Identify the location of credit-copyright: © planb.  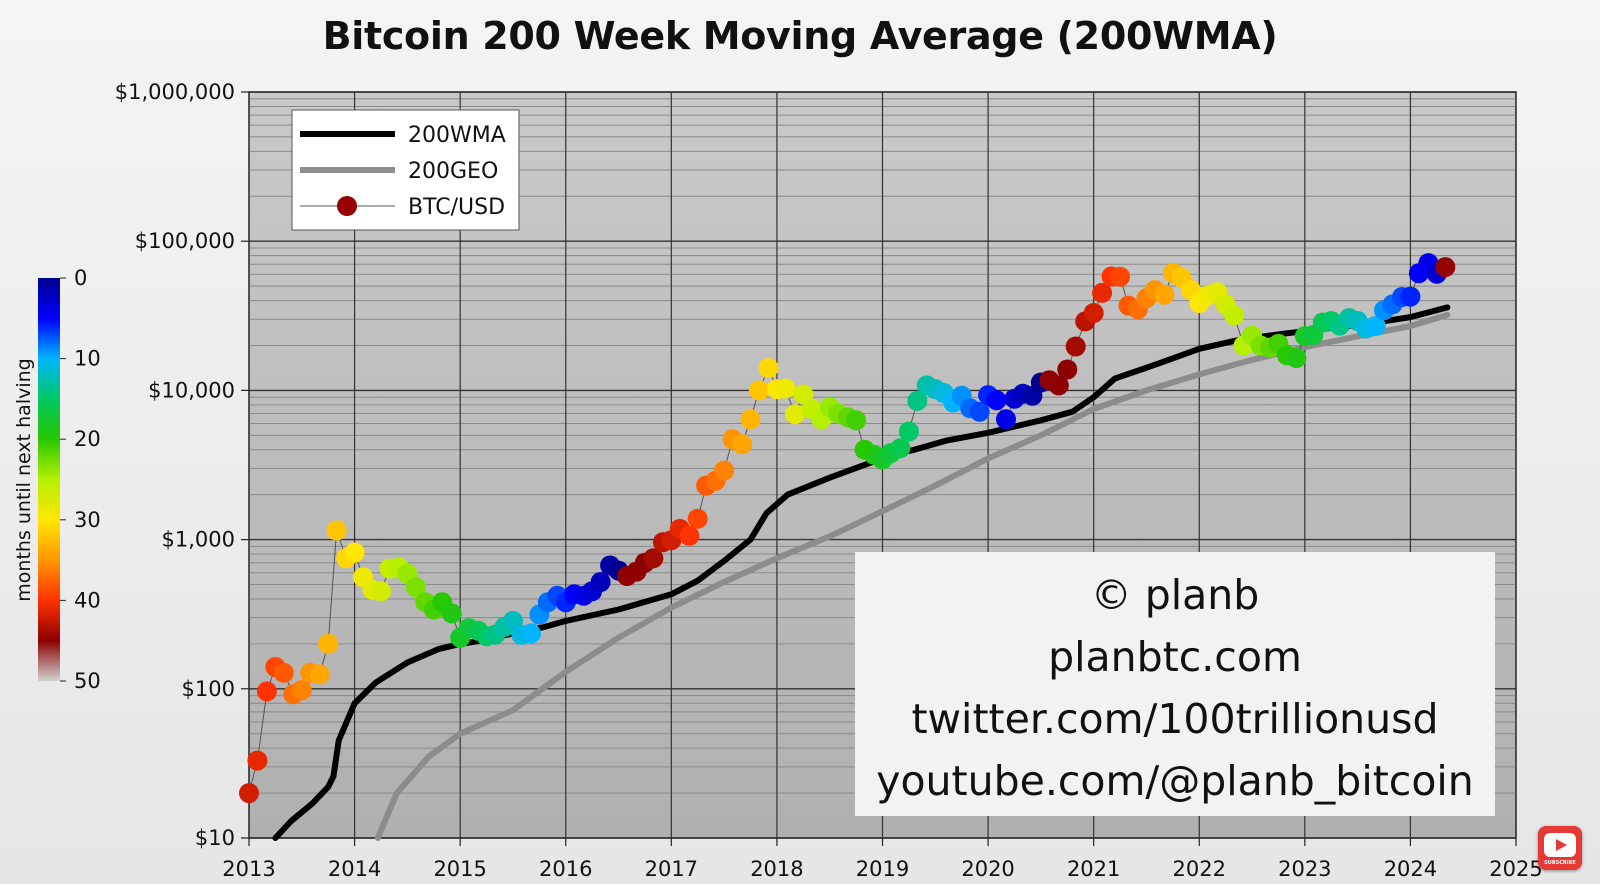
(1175, 595).